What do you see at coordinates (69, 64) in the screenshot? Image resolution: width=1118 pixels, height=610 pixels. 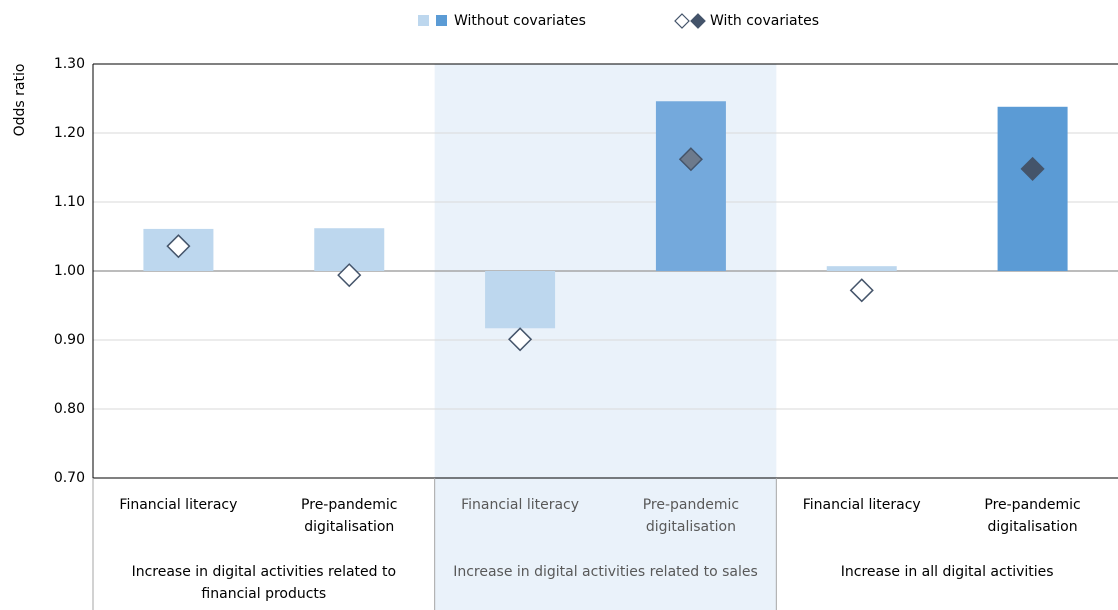 I see `y-tick-label: 1.30` at bounding box center [69, 64].